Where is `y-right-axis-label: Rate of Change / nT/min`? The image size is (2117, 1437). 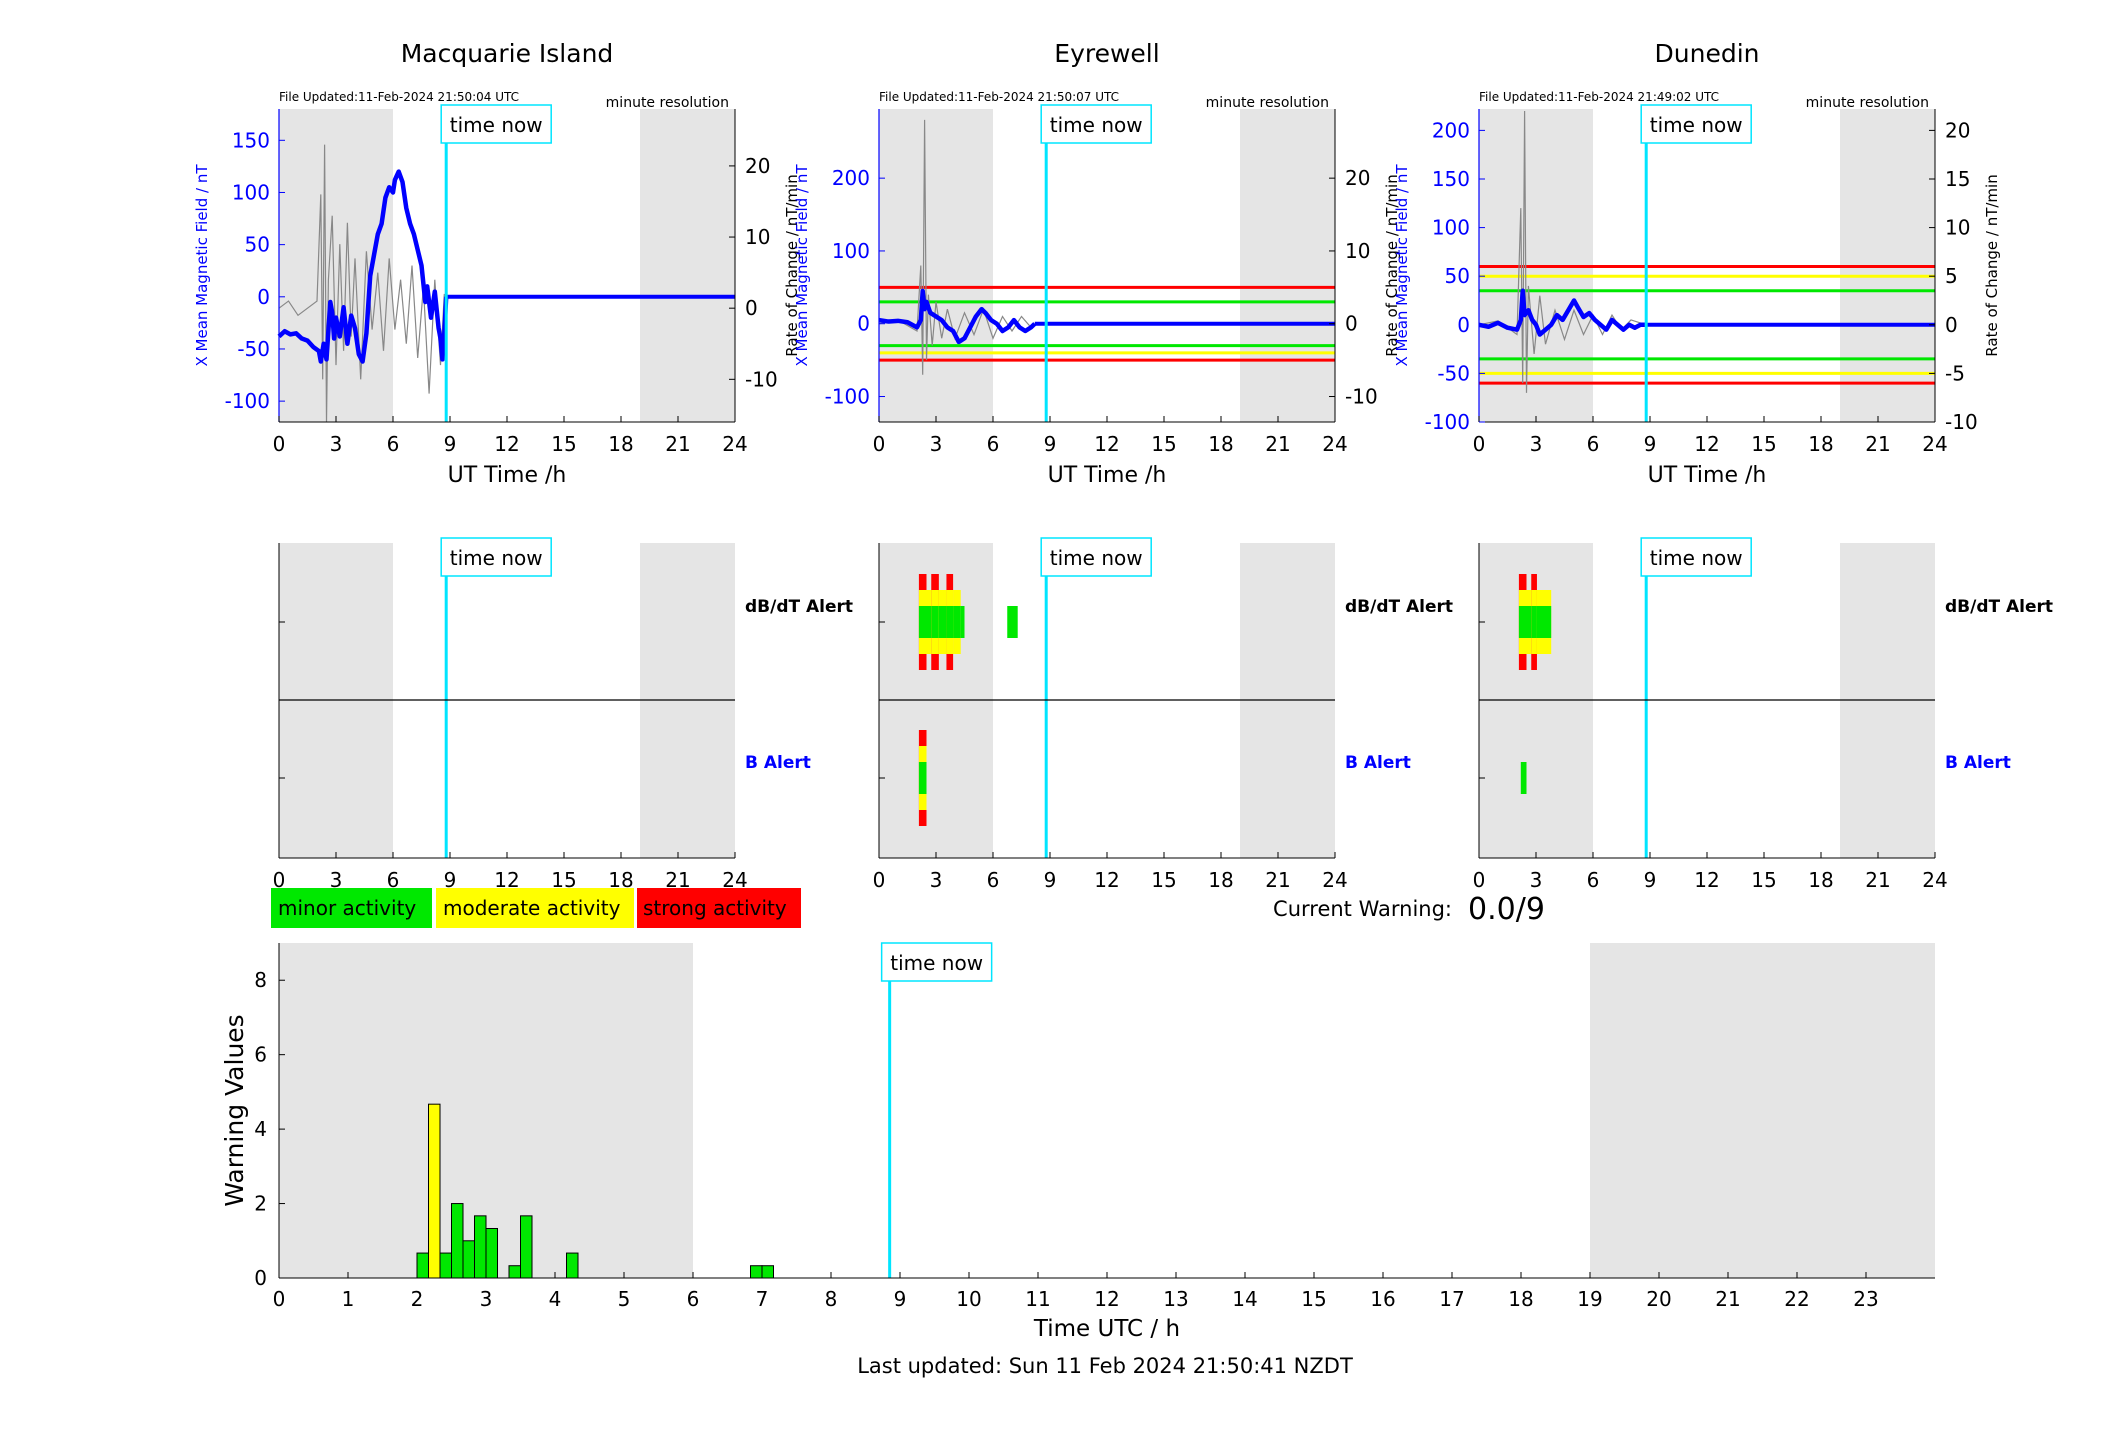 y-right-axis-label: Rate of Change / nT/min is located at coordinates (792, 265).